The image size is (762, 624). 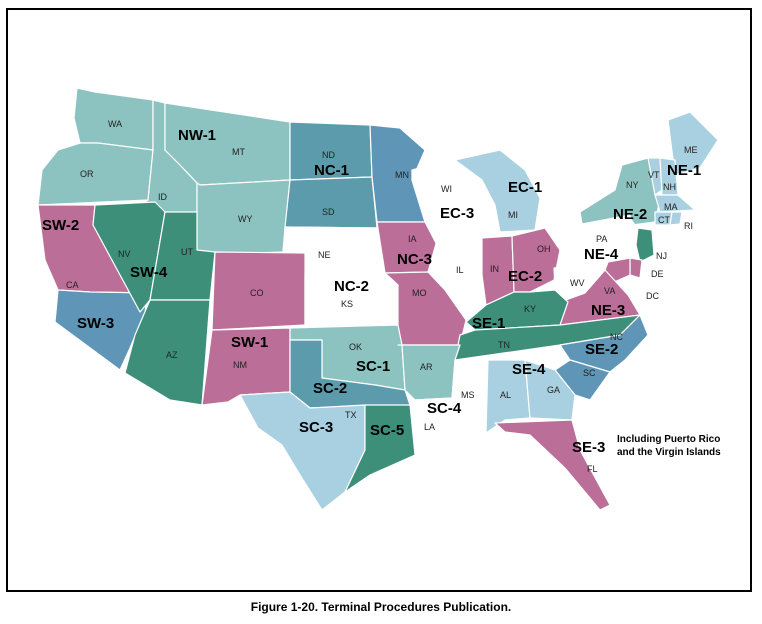 I want to click on state-label: SC, so click(x=589, y=373).